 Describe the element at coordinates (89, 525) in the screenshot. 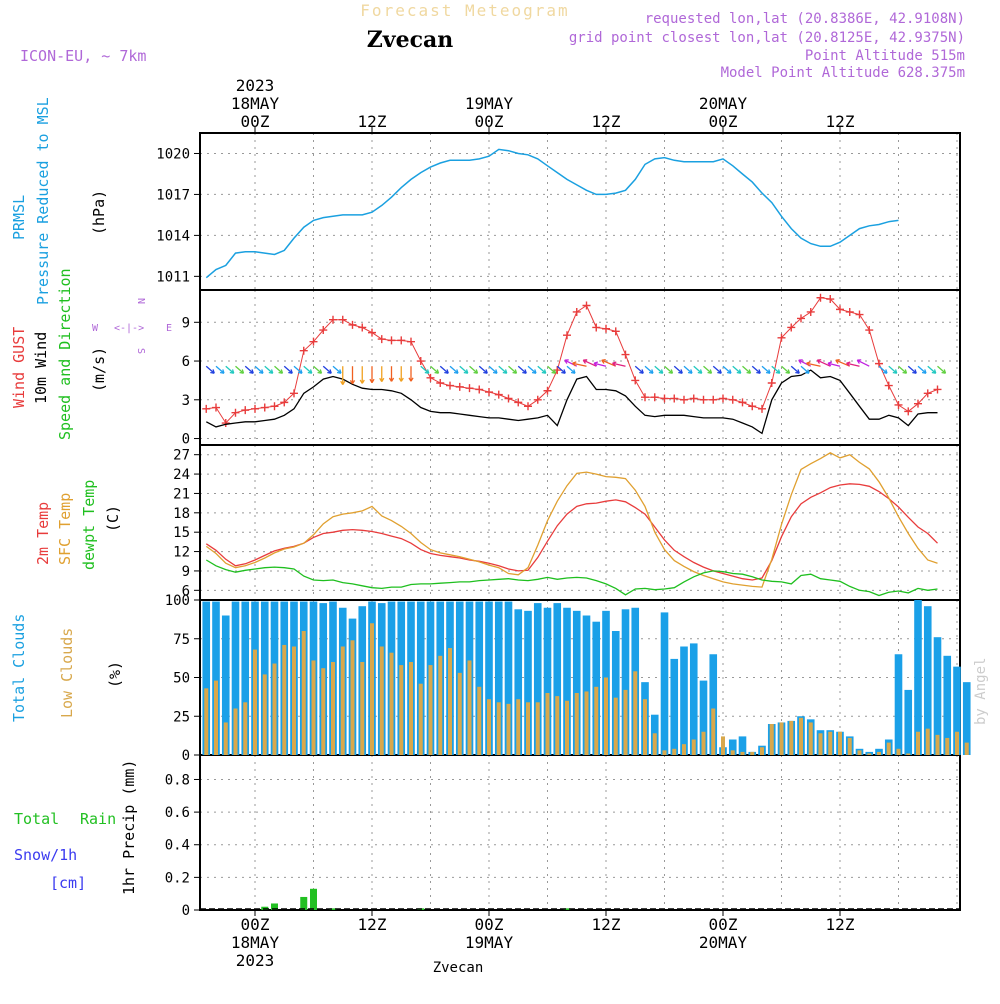

I see `temp-dewpt-label: dewpt Temp` at that location.